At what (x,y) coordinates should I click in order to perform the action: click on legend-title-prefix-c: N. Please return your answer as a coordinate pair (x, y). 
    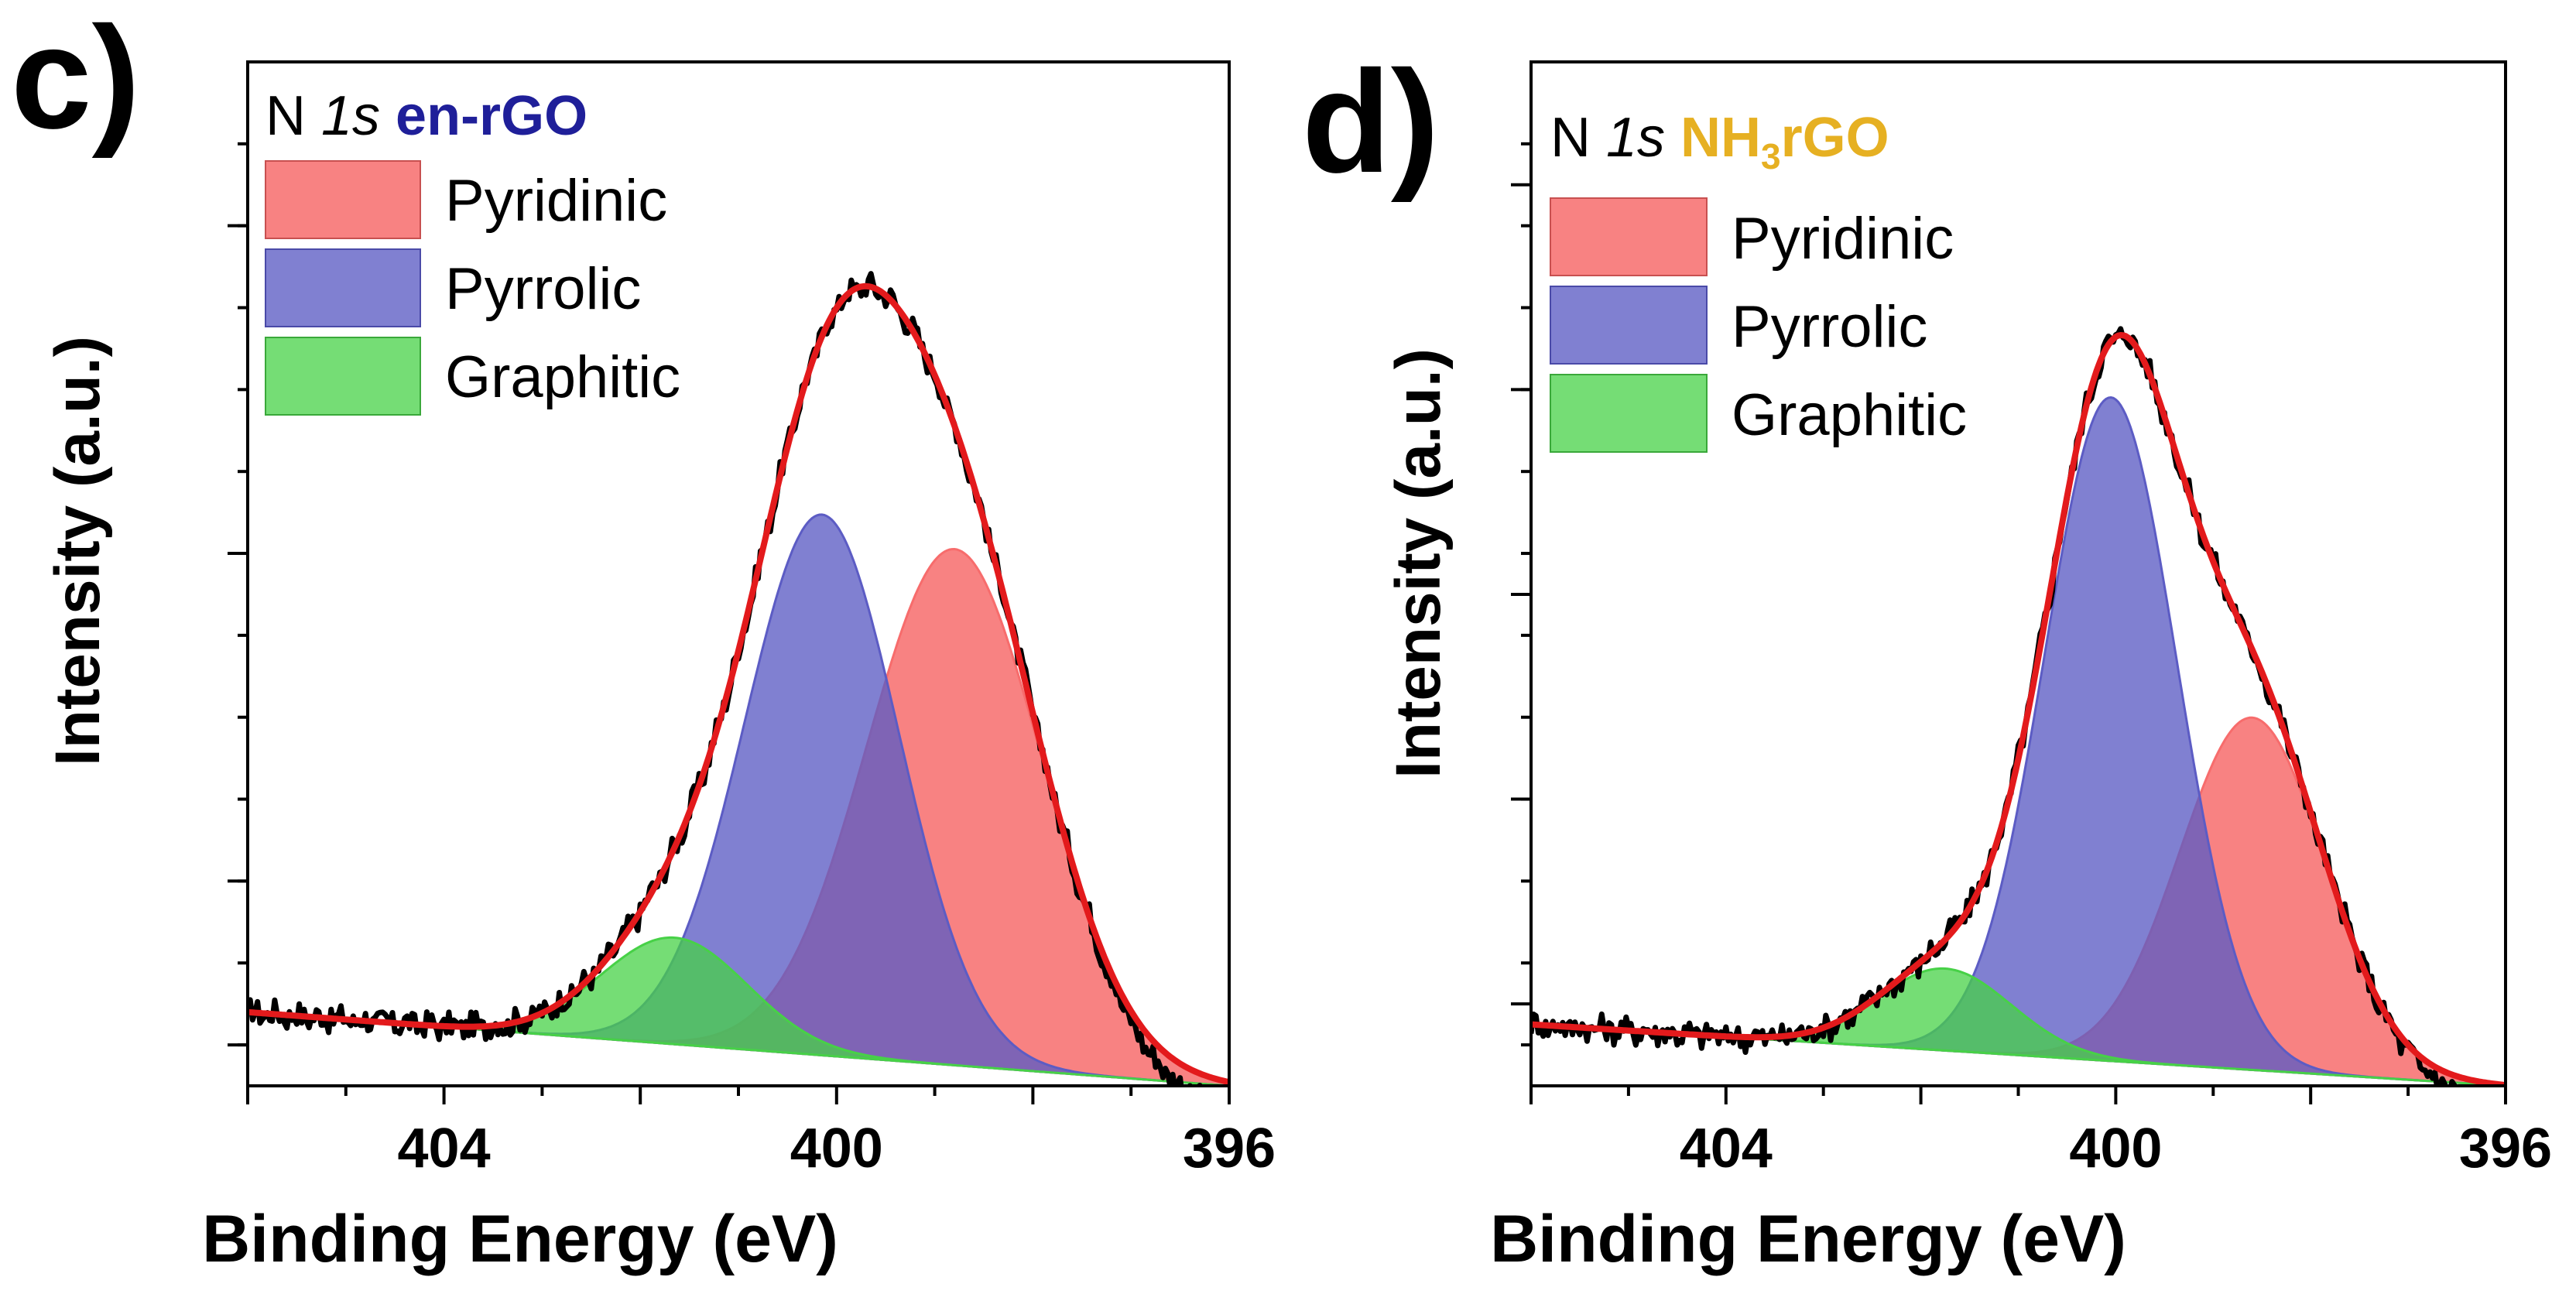
    Looking at the image, I should click on (293, 116).